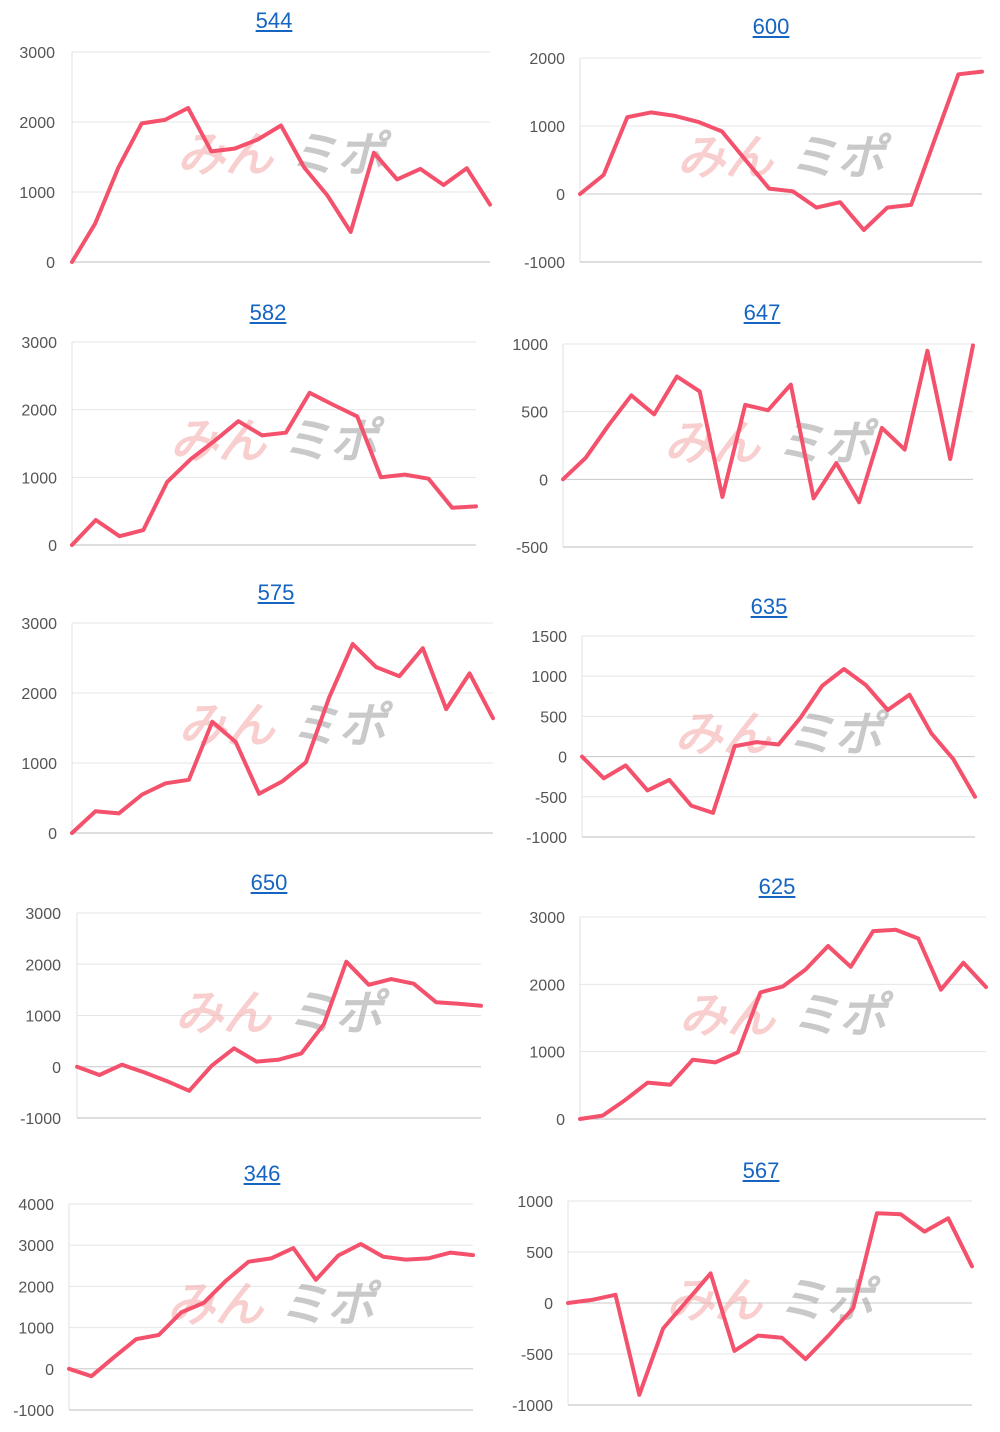 Image resolution: width=1000 pixels, height=1432 pixels. What do you see at coordinates (769, 606) in the screenshot?
I see `chart-title: 635` at bounding box center [769, 606].